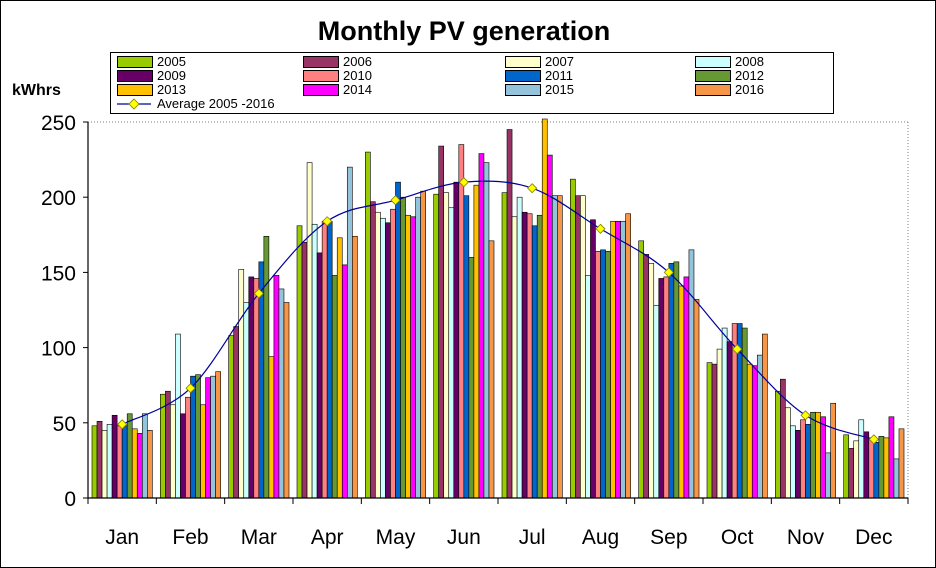  Describe the element at coordinates (446, 345) in the screenshot. I see `bar-2007-Jun` at that location.